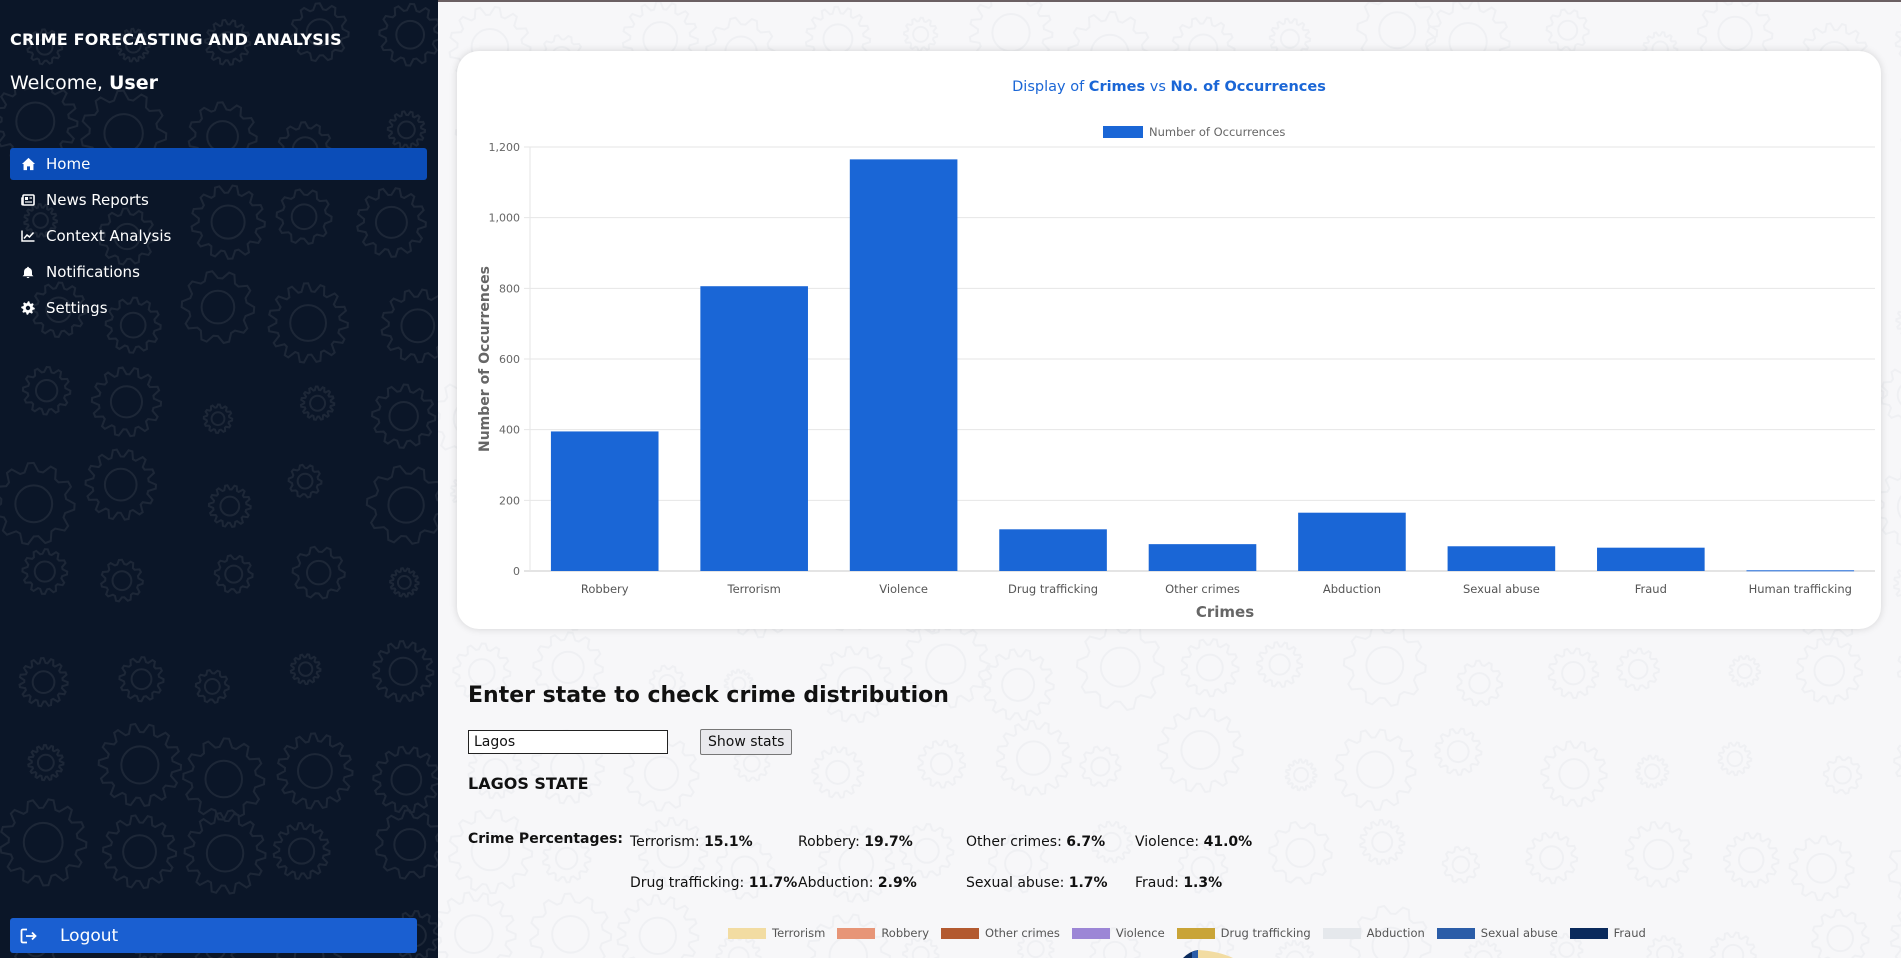 This screenshot has width=1901, height=958. What do you see at coordinates (1248, 87) in the screenshot?
I see `chart-title-part-4: No. of Occurrences` at bounding box center [1248, 87].